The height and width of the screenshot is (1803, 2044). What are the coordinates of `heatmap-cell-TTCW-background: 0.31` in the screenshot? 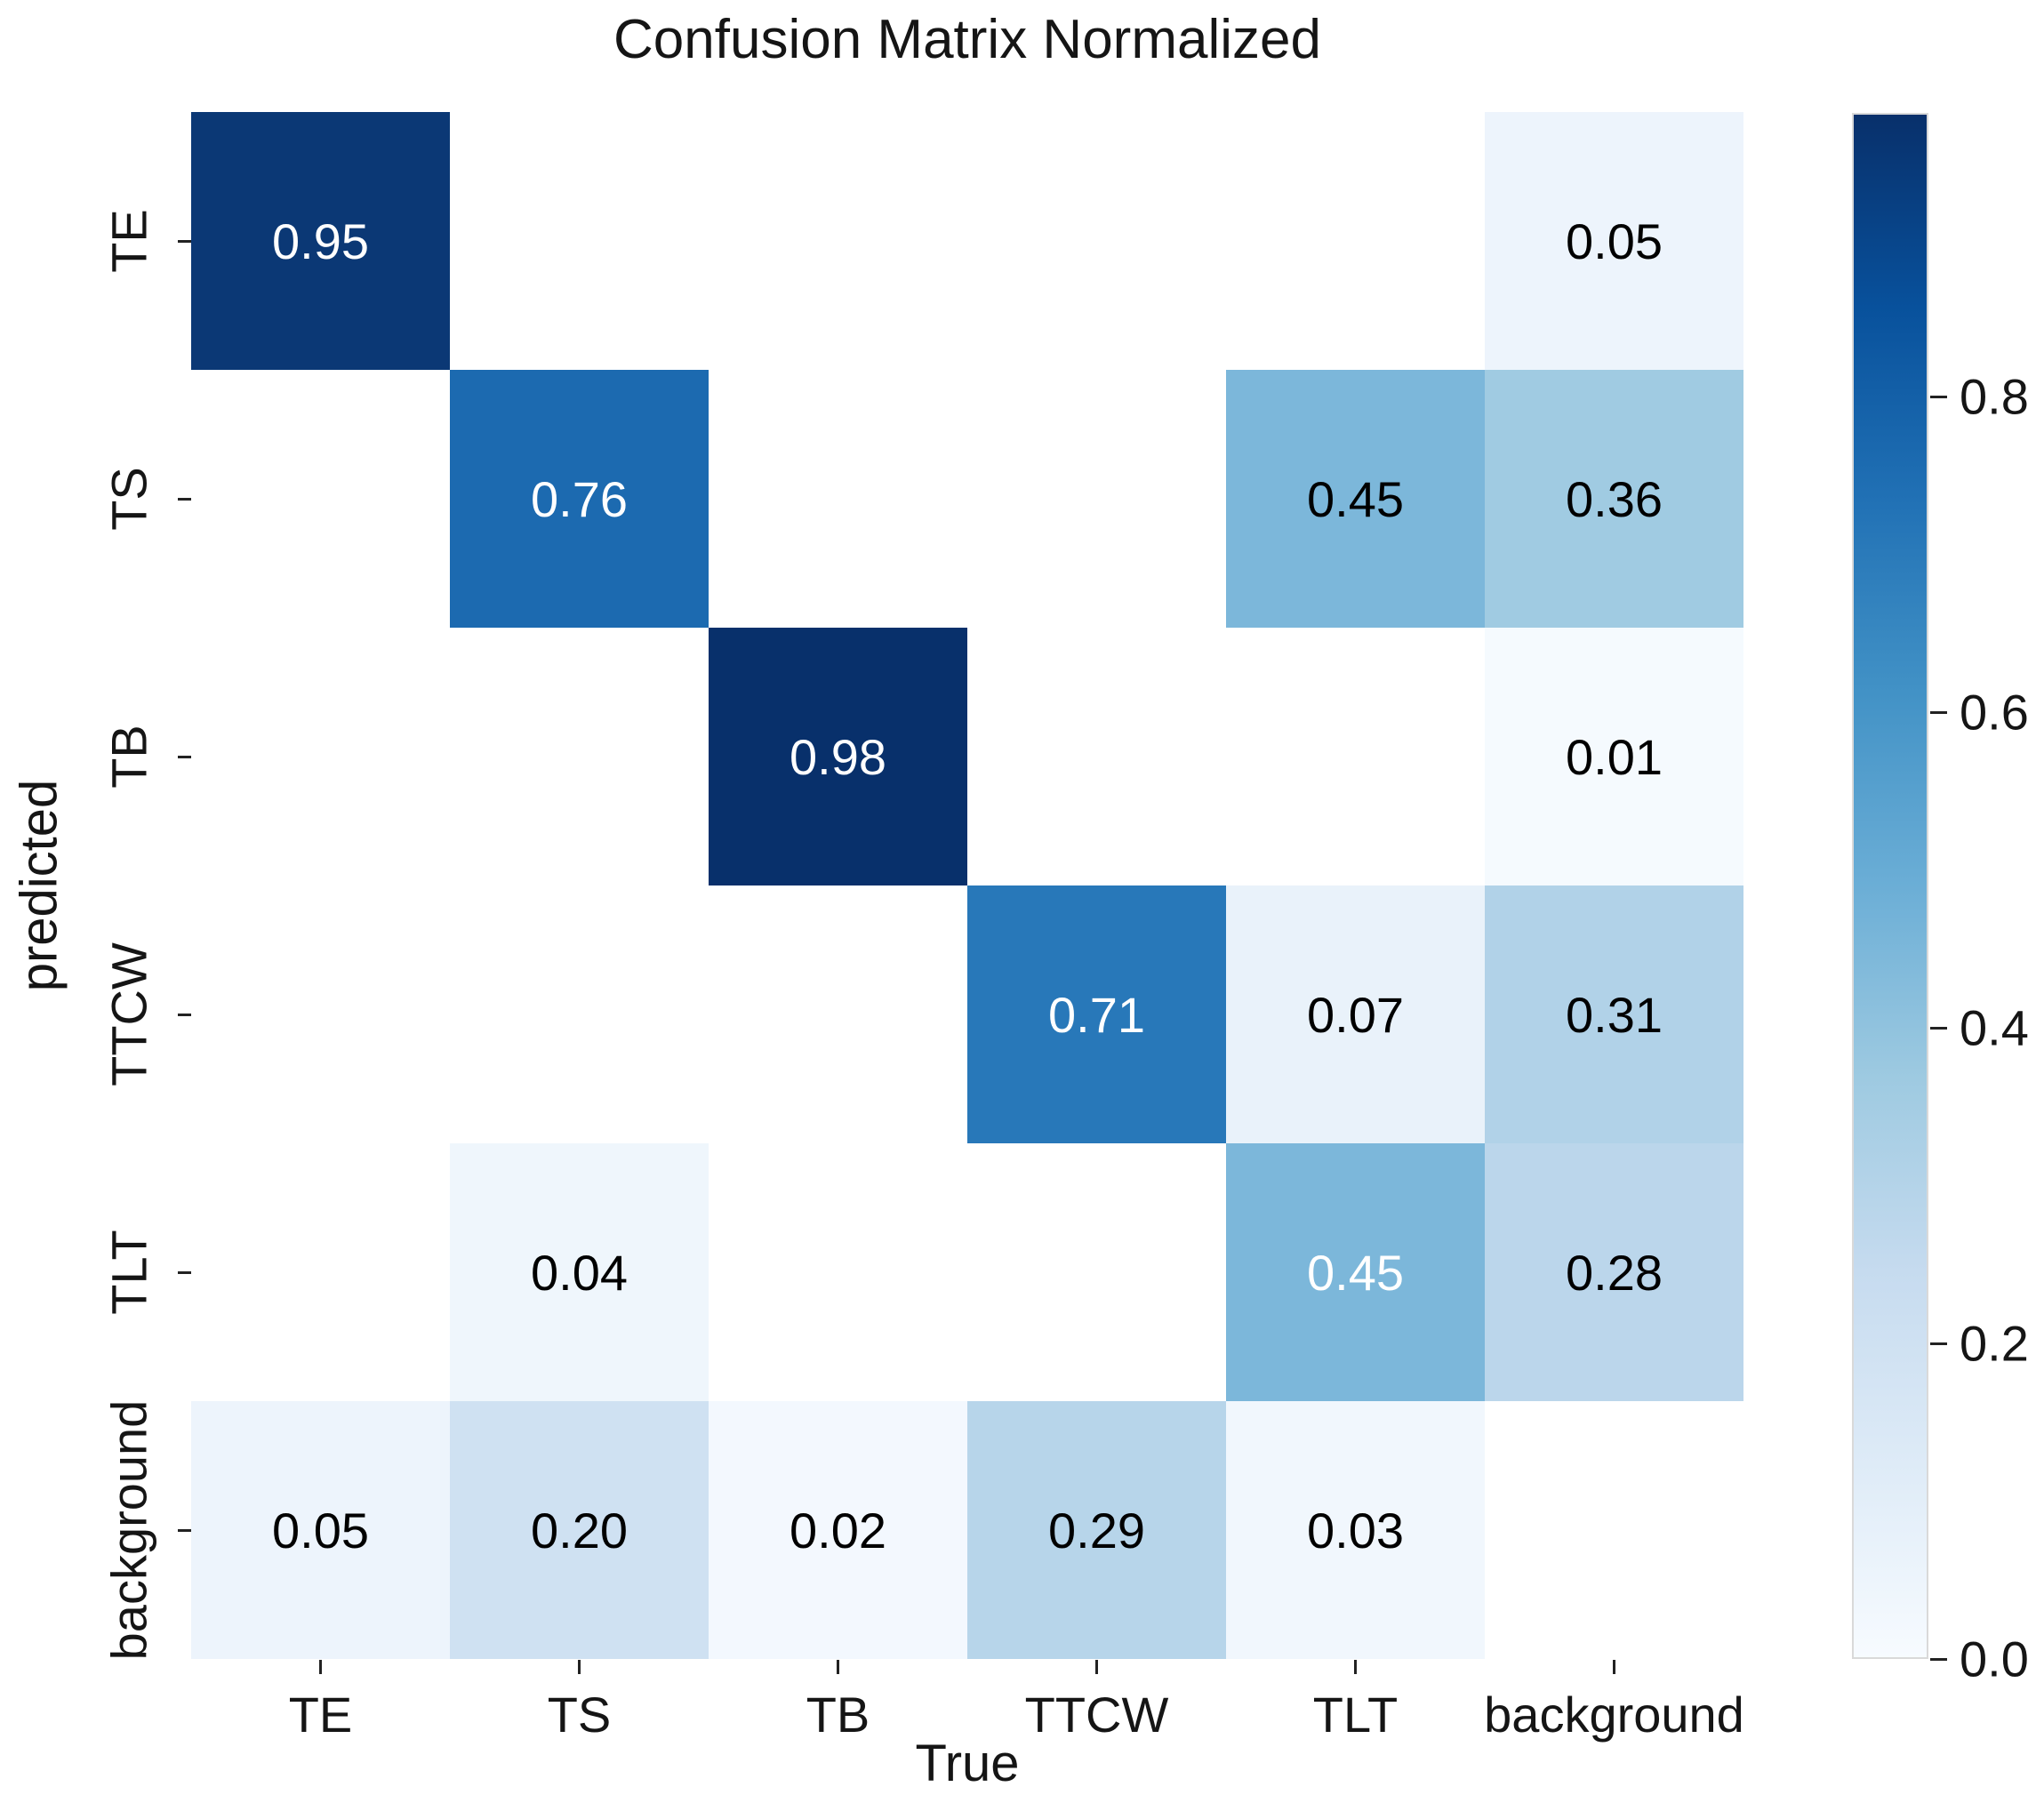 It's located at (1614, 1014).